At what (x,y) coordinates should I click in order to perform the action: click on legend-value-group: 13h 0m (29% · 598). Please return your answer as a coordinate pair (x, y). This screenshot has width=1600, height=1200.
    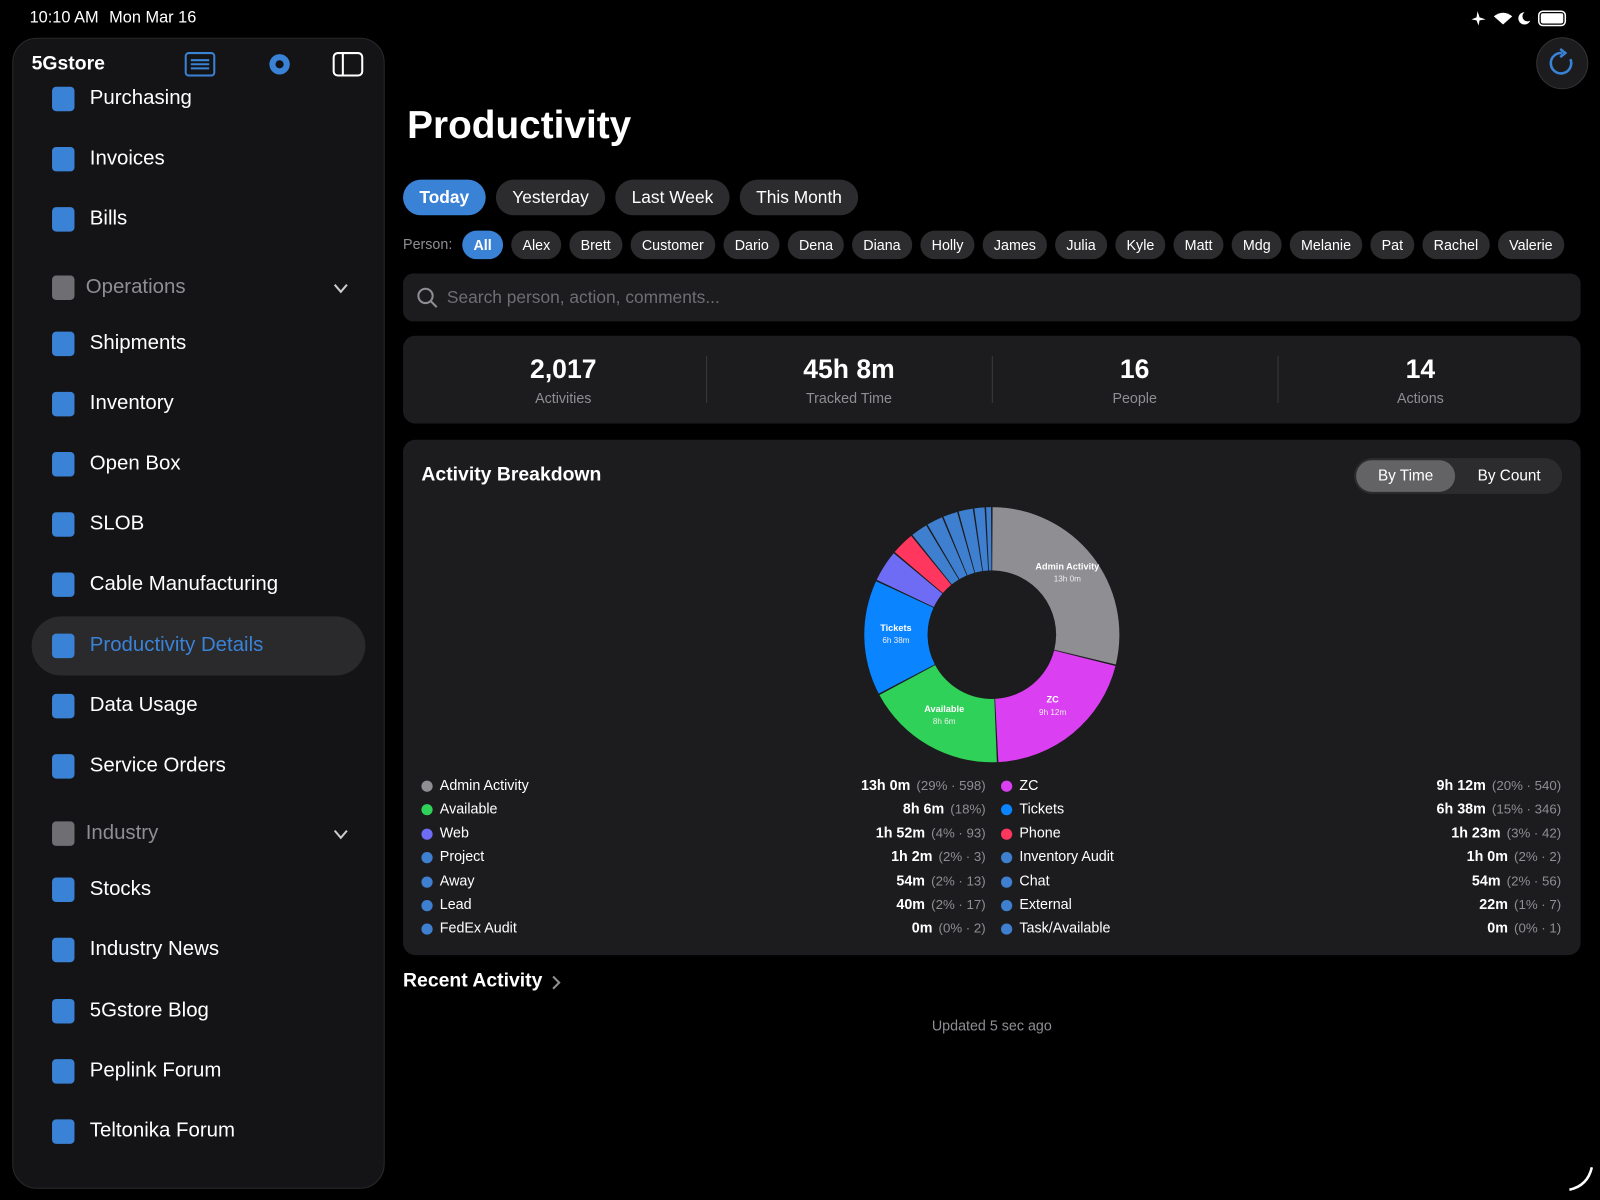
    Looking at the image, I should click on (923, 785).